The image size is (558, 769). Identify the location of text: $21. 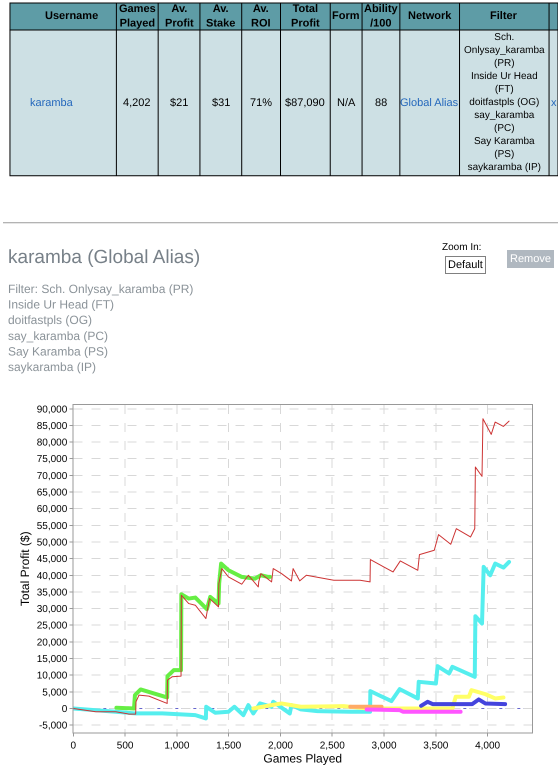
(179, 103).